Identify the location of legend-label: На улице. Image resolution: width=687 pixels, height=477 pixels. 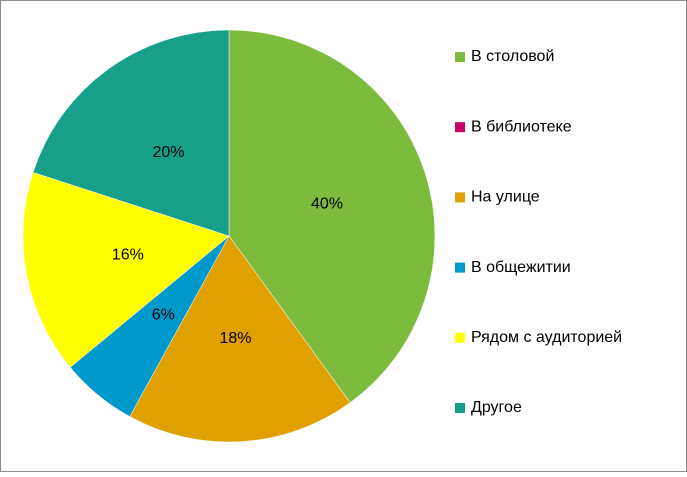
(505, 197).